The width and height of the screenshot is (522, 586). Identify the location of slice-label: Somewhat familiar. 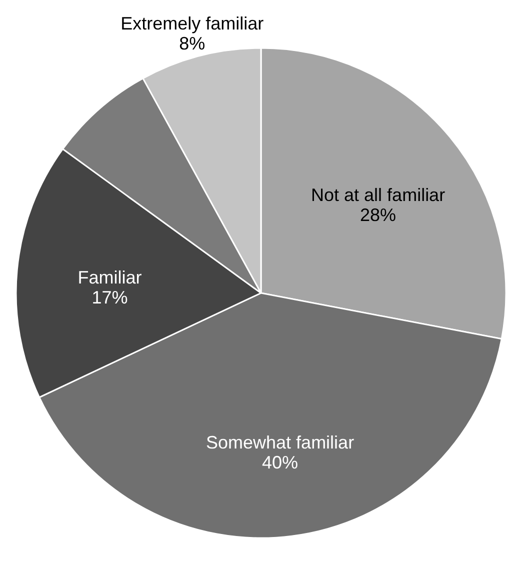
(280, 442).